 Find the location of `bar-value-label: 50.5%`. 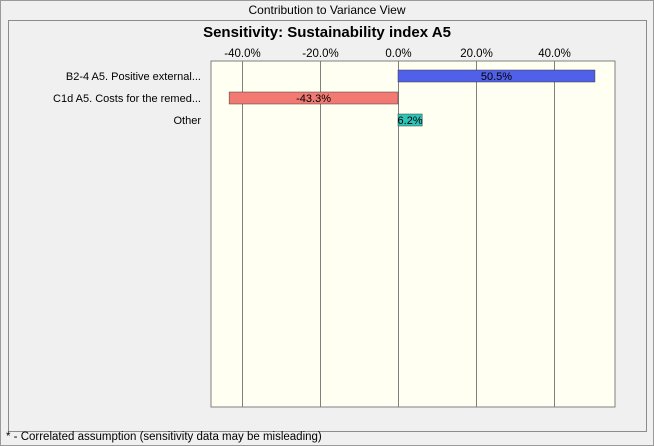

bar-value-label: 50.5% is located at coordinates (496, 77).